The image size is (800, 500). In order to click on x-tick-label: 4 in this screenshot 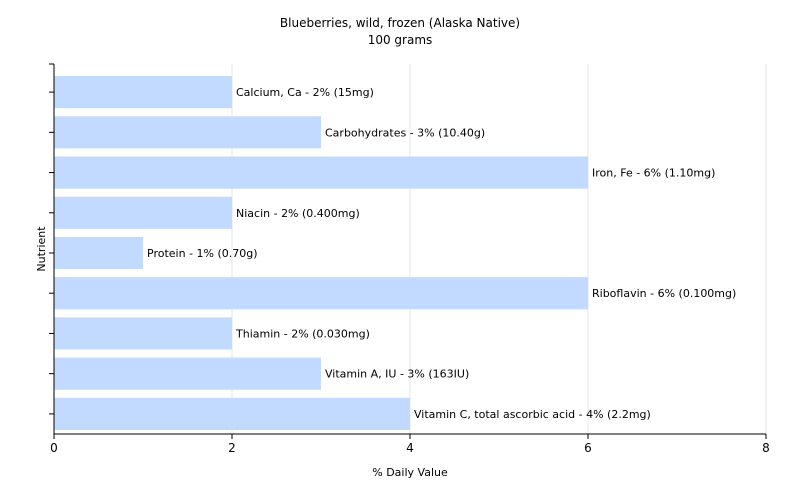, I will do `click(410, 448)`.